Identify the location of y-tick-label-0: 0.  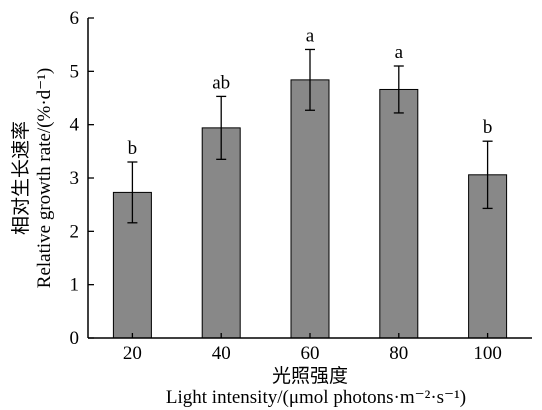
(75, 338).